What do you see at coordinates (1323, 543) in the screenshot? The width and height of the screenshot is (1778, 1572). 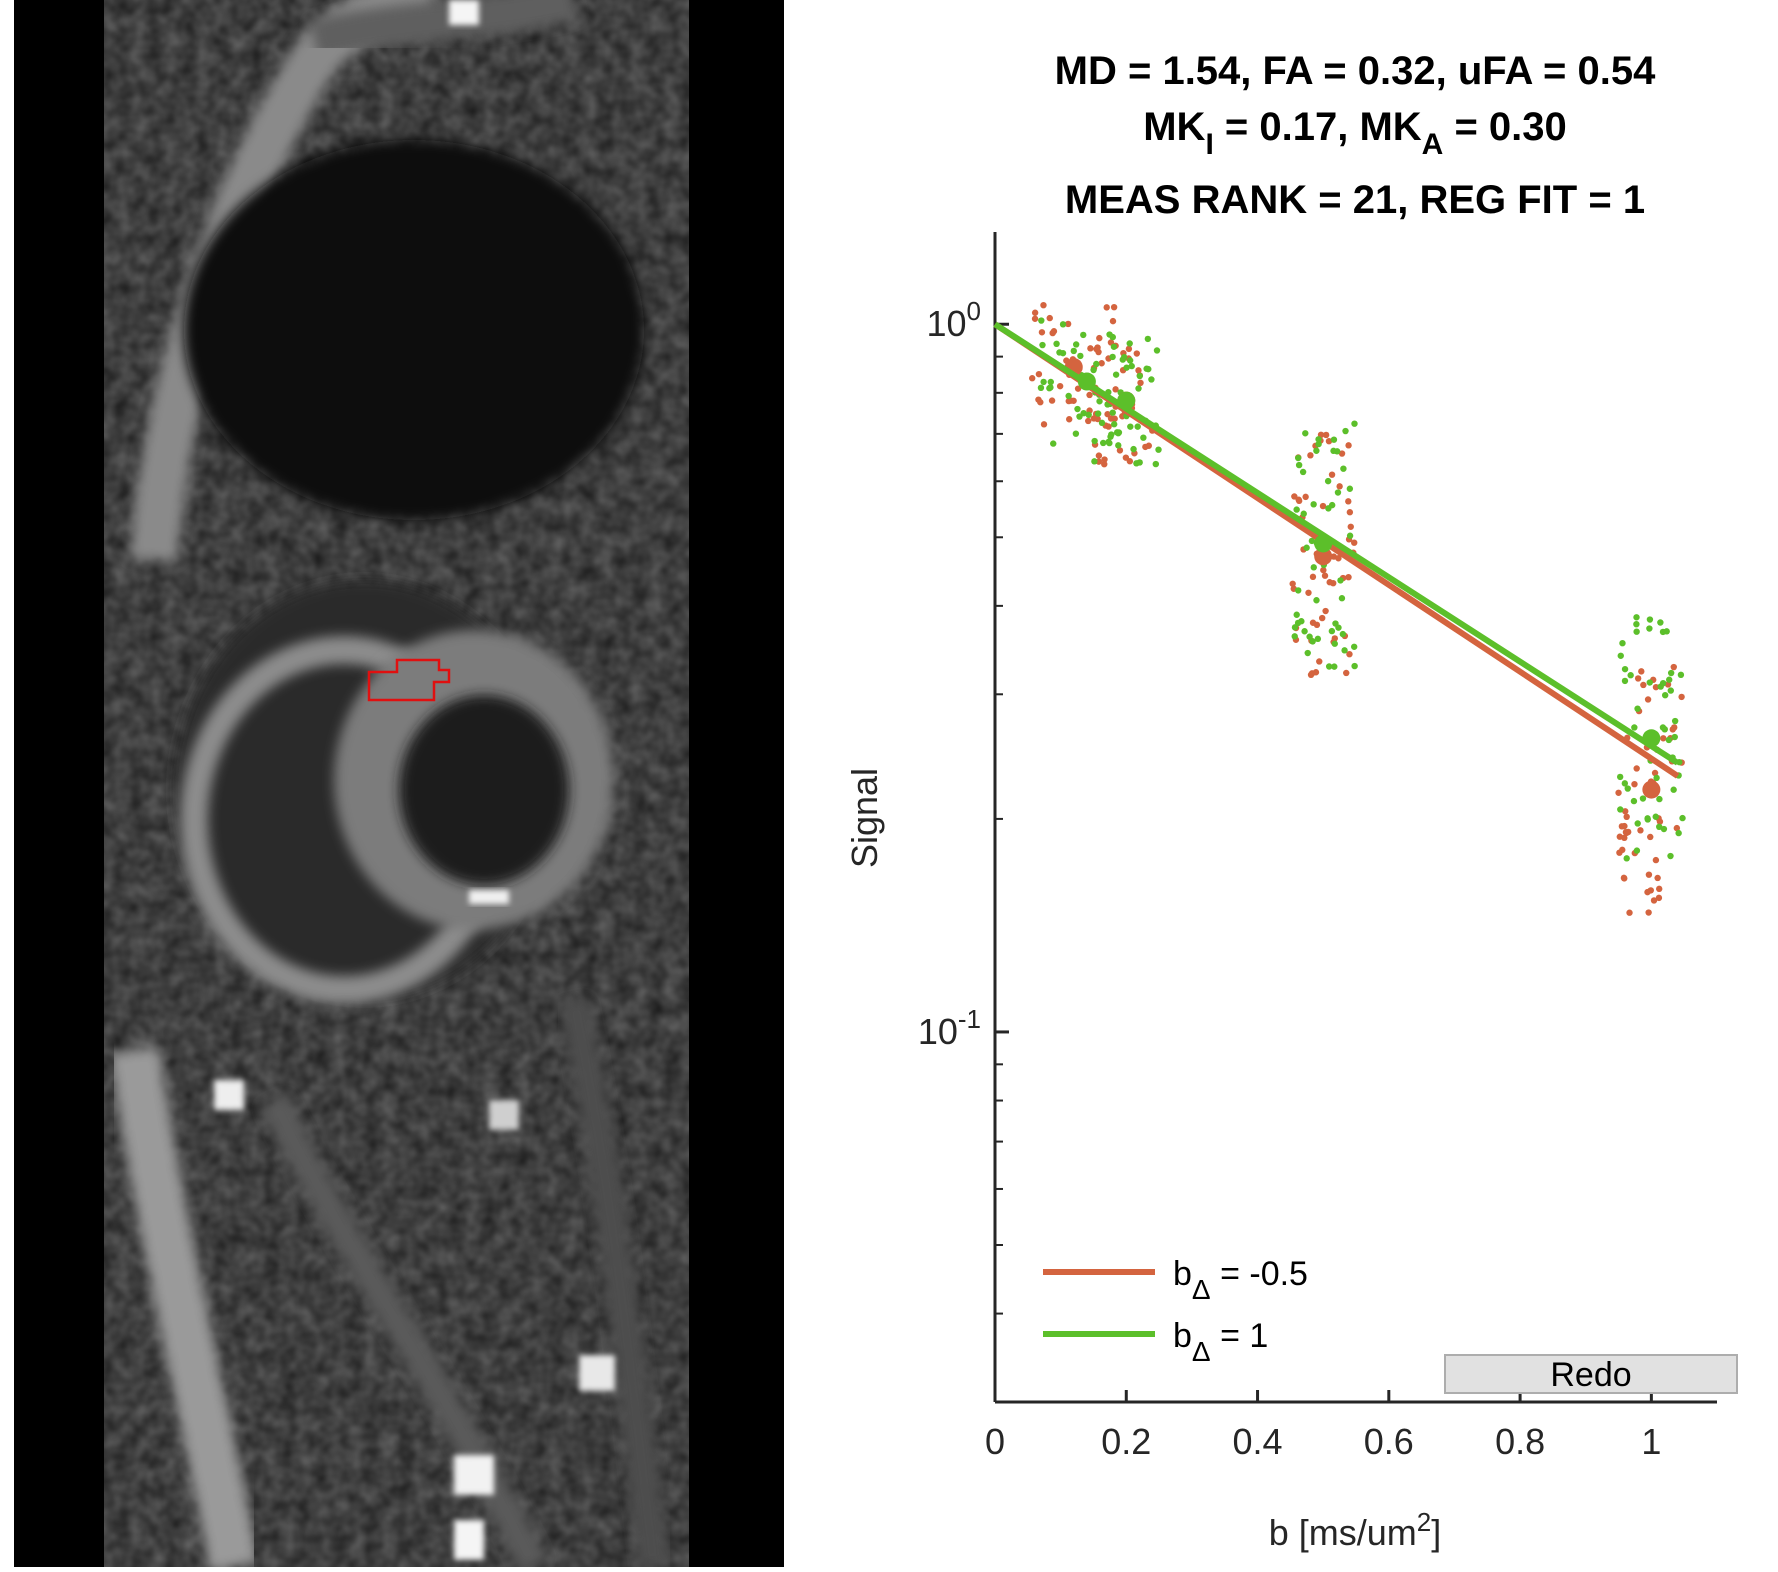 I see `mean-point-green` at bounding box center [1323, 543].